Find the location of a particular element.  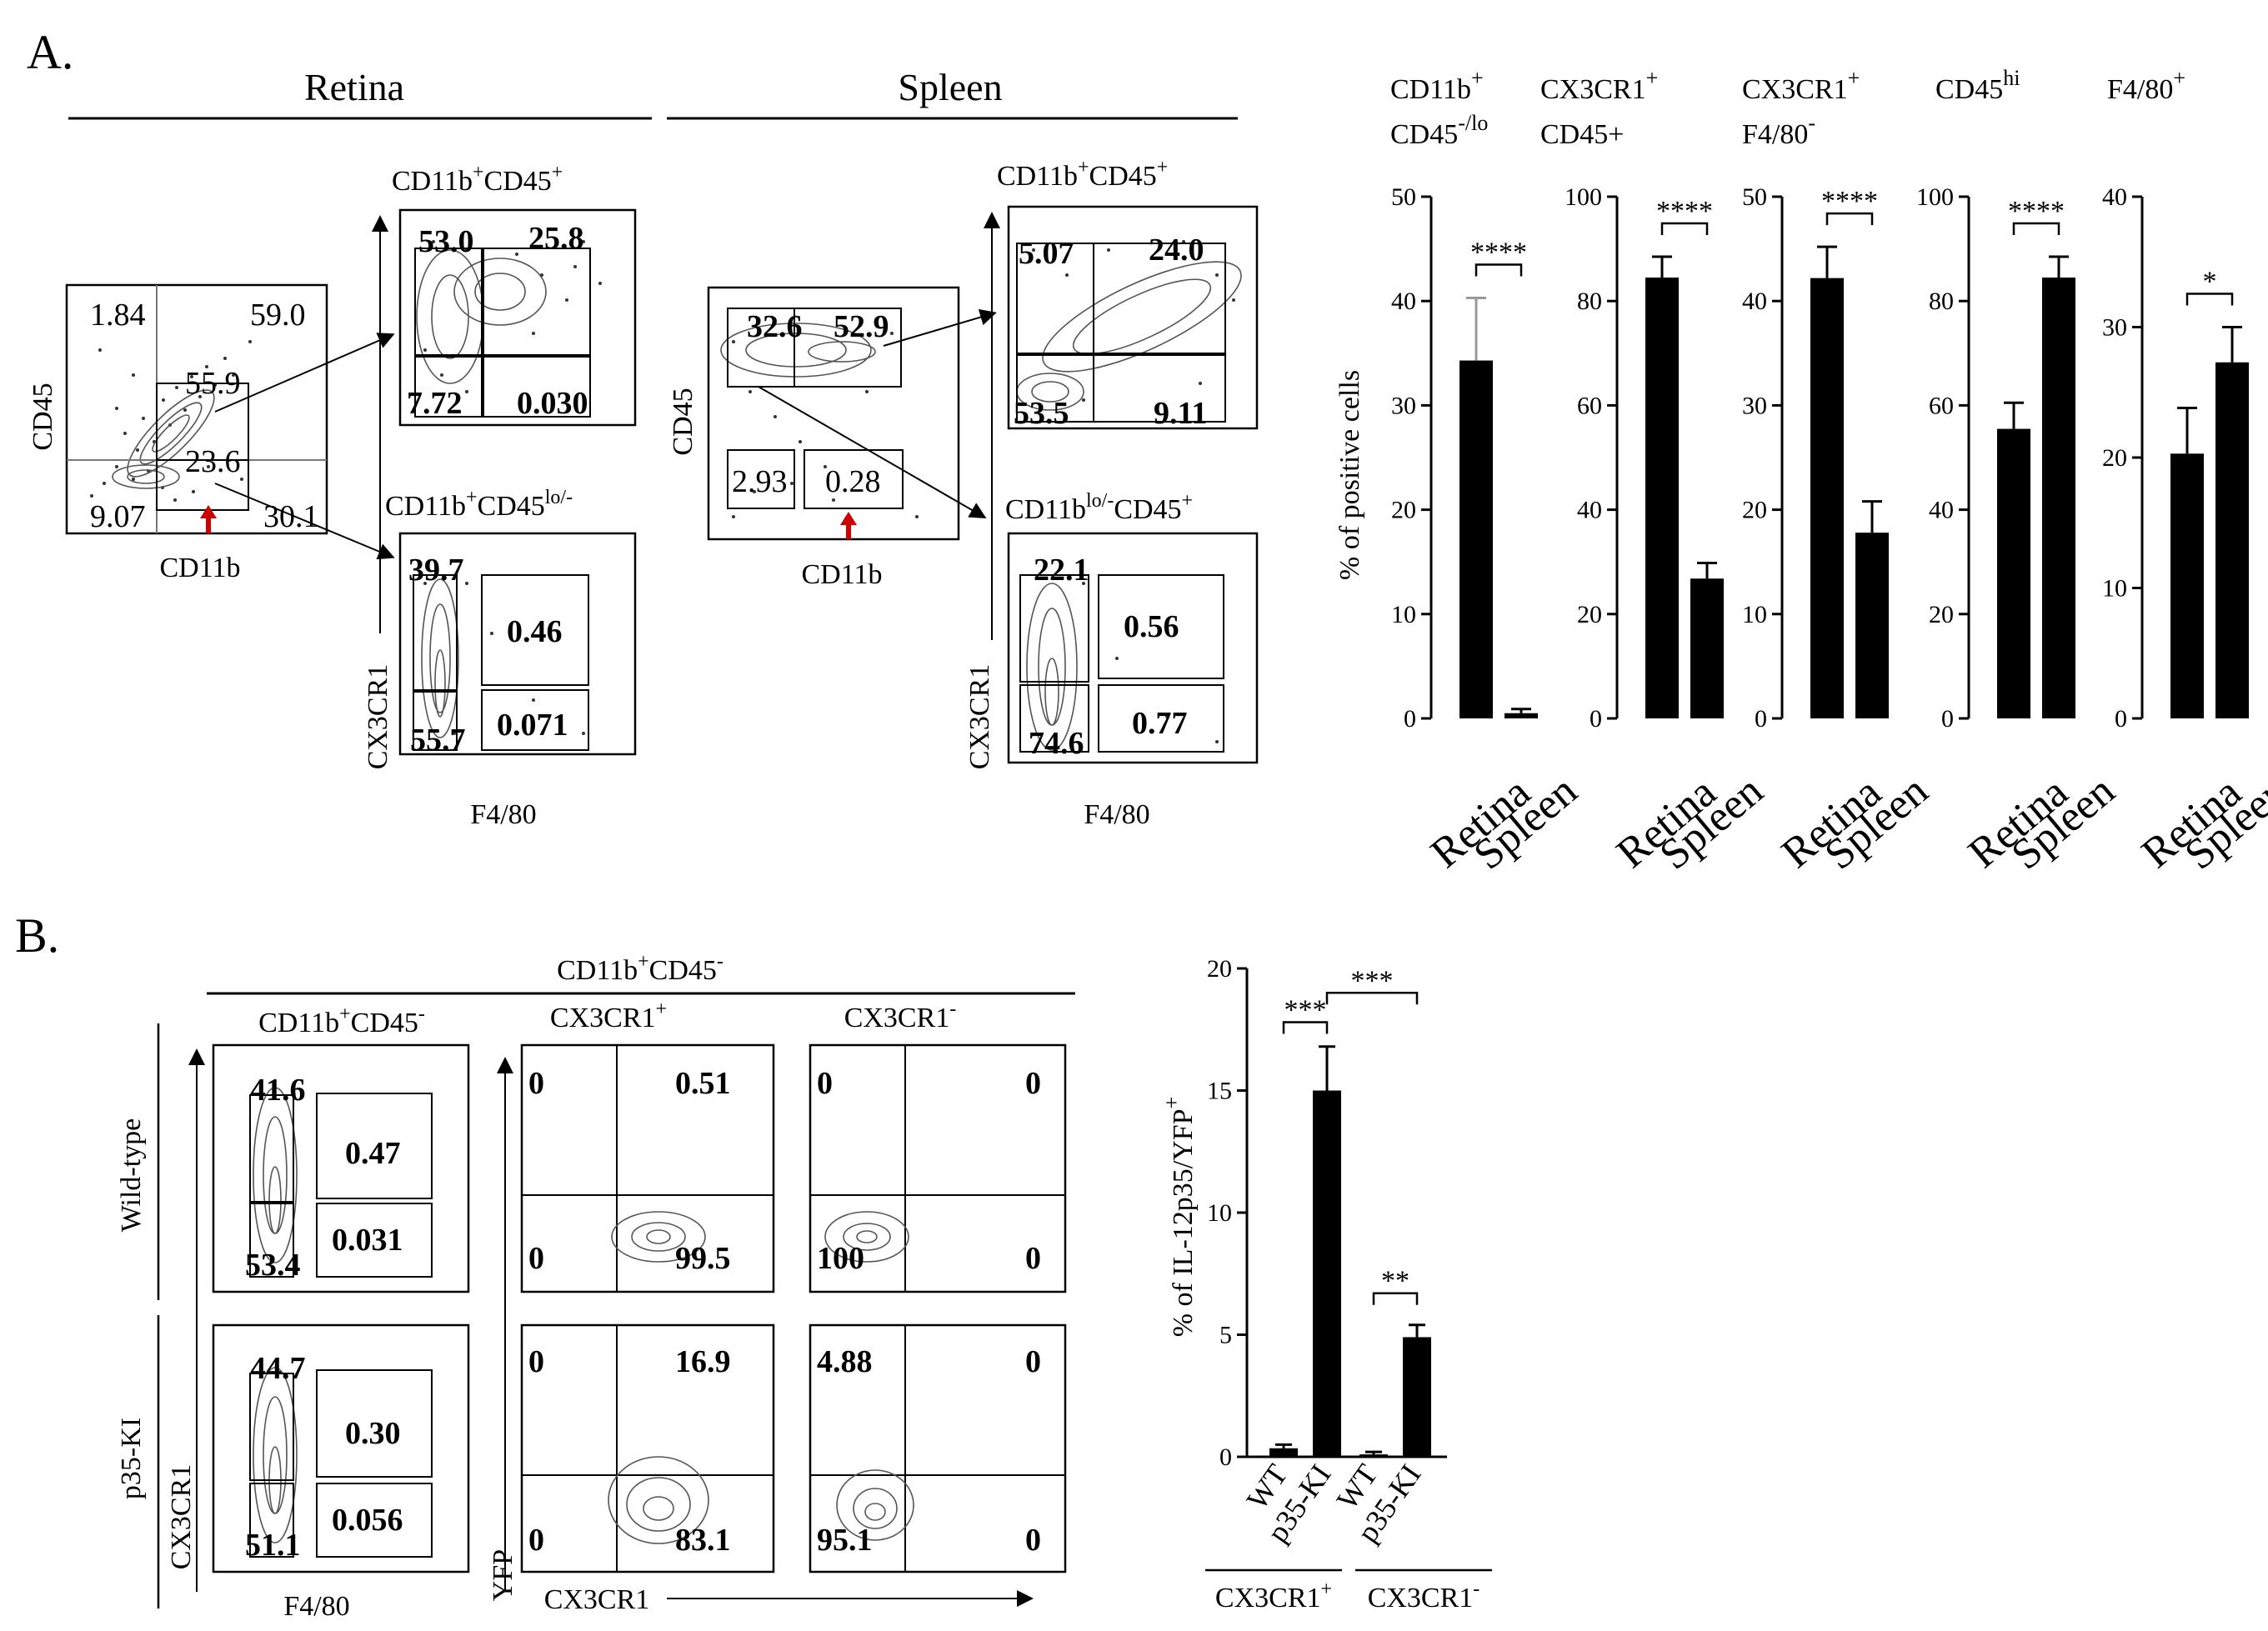

panel-b-col2-title: CX3CR1+ is located at coordinates (608, 1015).